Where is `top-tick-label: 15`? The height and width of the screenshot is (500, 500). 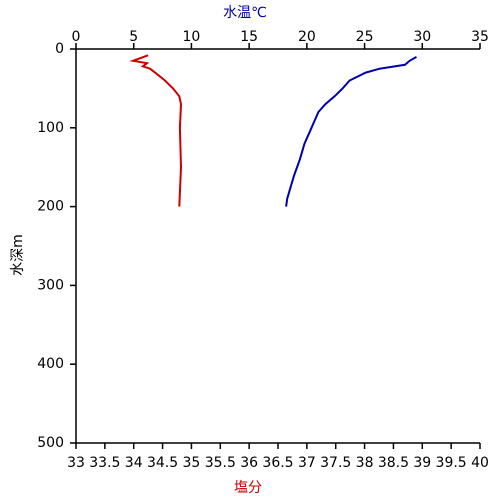 top-tick-label: 15 is located at coordinates (249, 37).